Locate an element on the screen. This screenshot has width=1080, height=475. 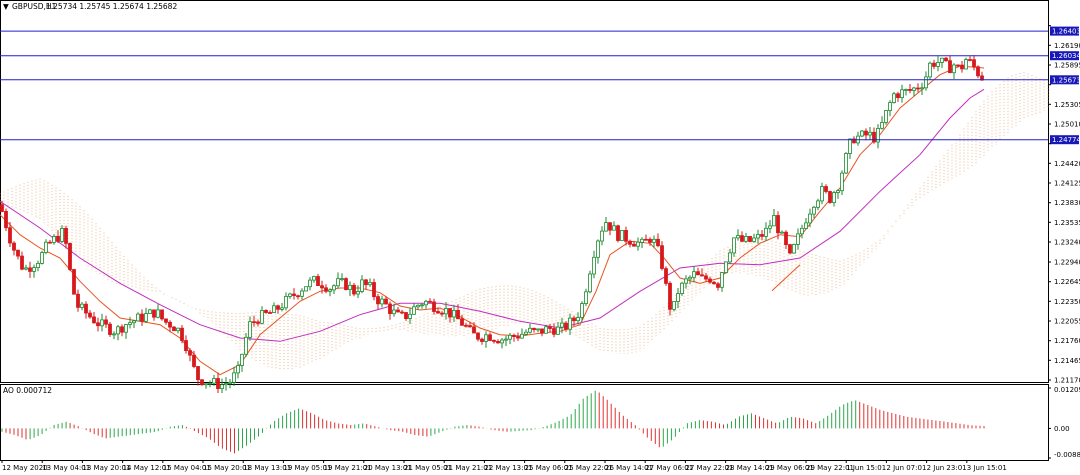
x-tick-label: 1 Jun 15:01 is located at coordinates (866, 468).